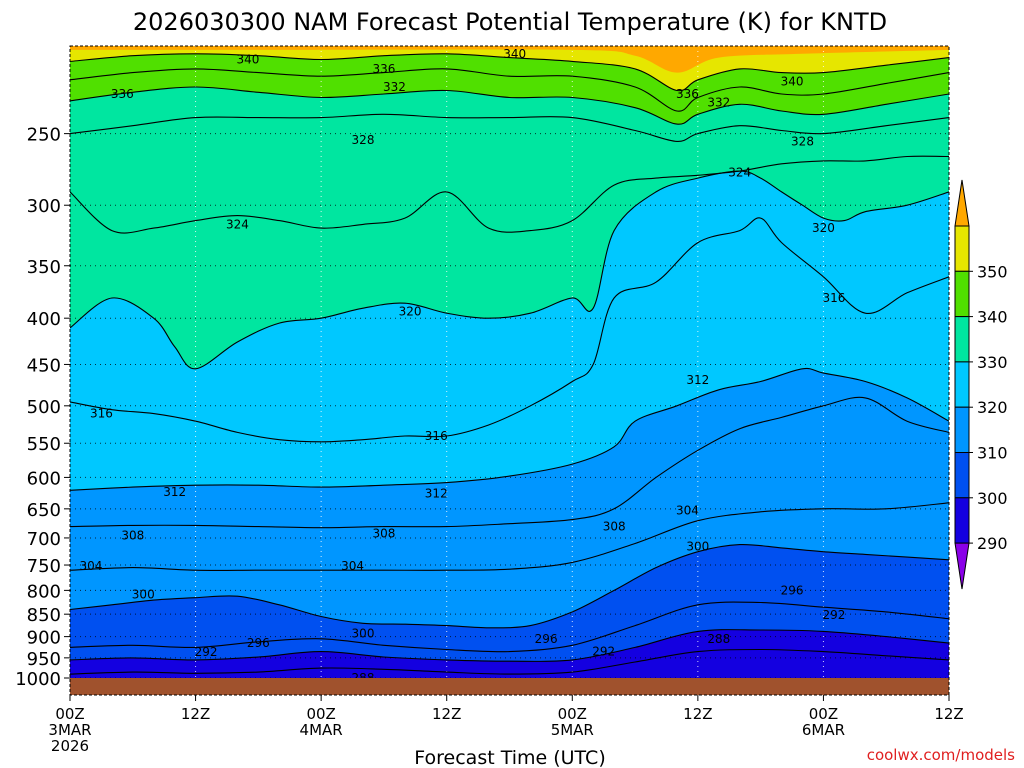 This screenshot has height=768, width=1024. What do you see at coordinates (38, 679) in the screenshot?
I see `y-tick-label: 1000` at bounding box center [38, 679].